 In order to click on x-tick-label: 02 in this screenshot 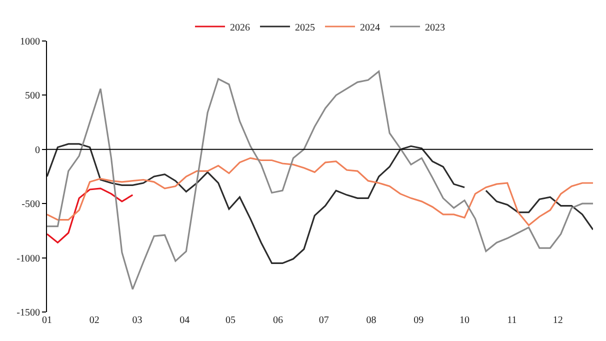, I will do `click(94, 320)`.